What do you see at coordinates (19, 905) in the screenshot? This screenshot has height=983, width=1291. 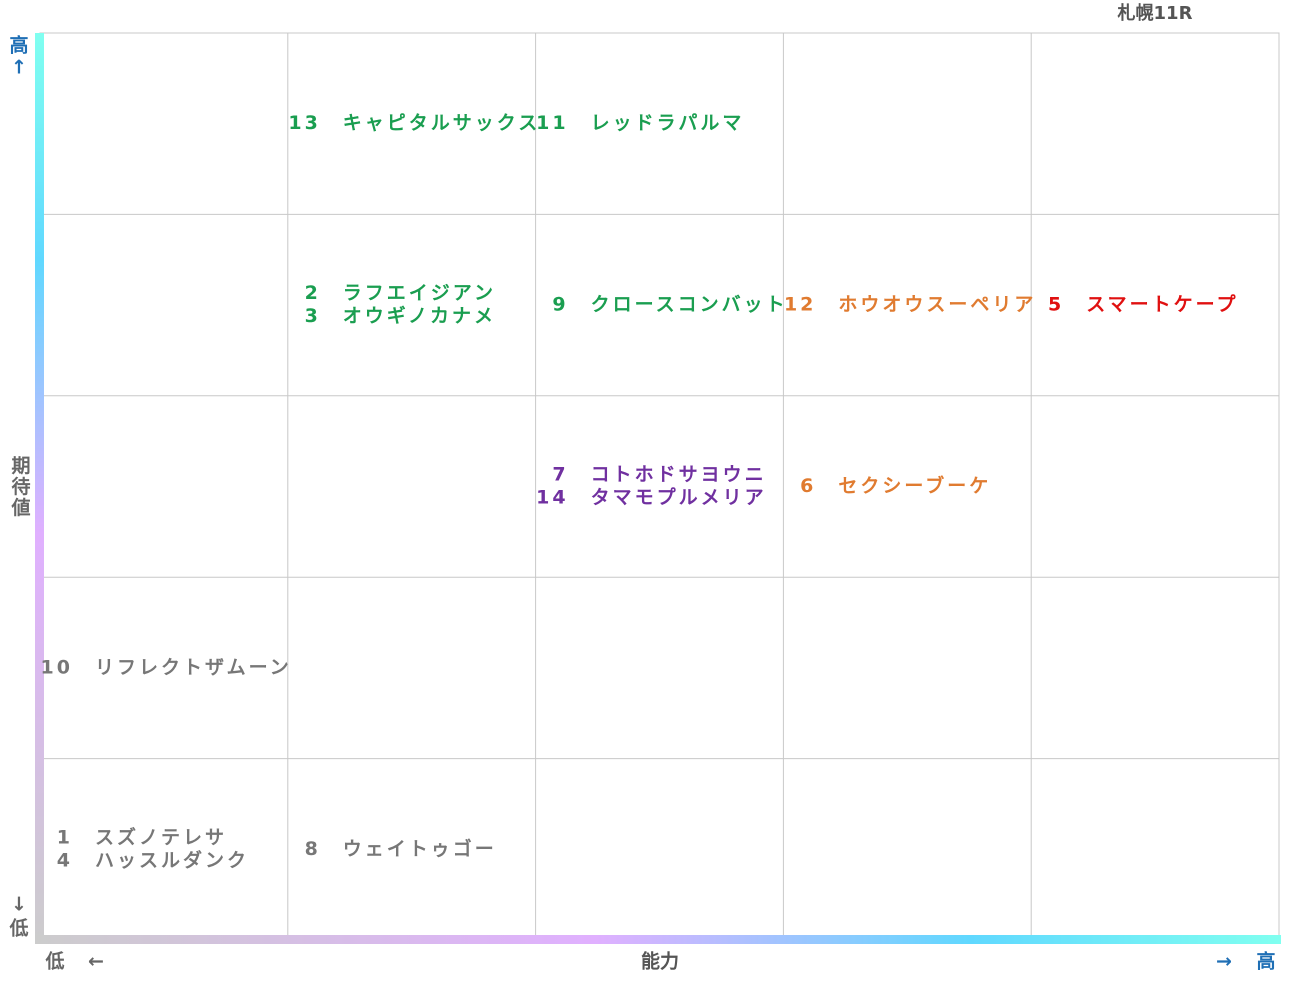 I see `y-down-arrow: ↓` at bounding box center [19, 905].